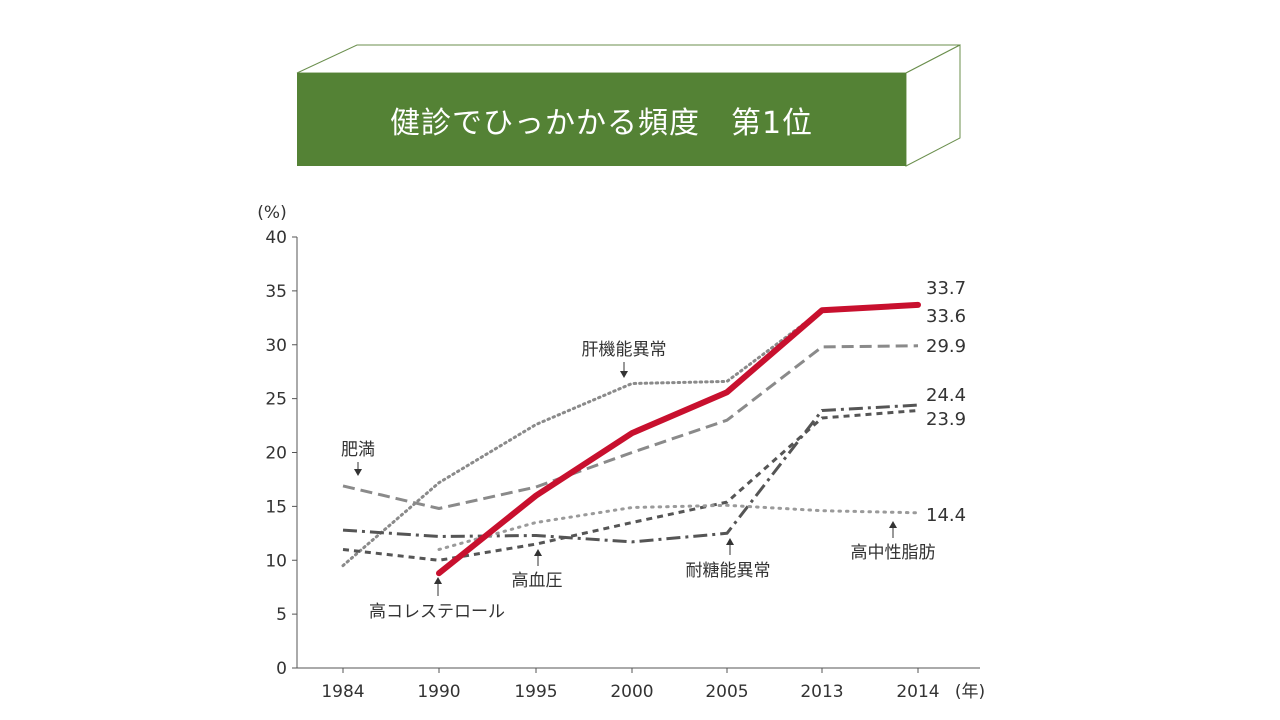 This screenshot has height=720, width=1280. What do you see at coordinates (946, 288) in the screenshot?
I see `end-value-label: 33.7` at bounding box center [946, 288].